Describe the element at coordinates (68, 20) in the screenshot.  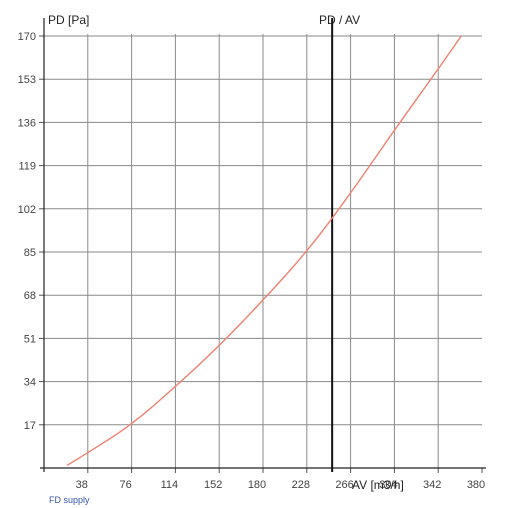
I see `y-axis-title: PD [Pa]` at that location.